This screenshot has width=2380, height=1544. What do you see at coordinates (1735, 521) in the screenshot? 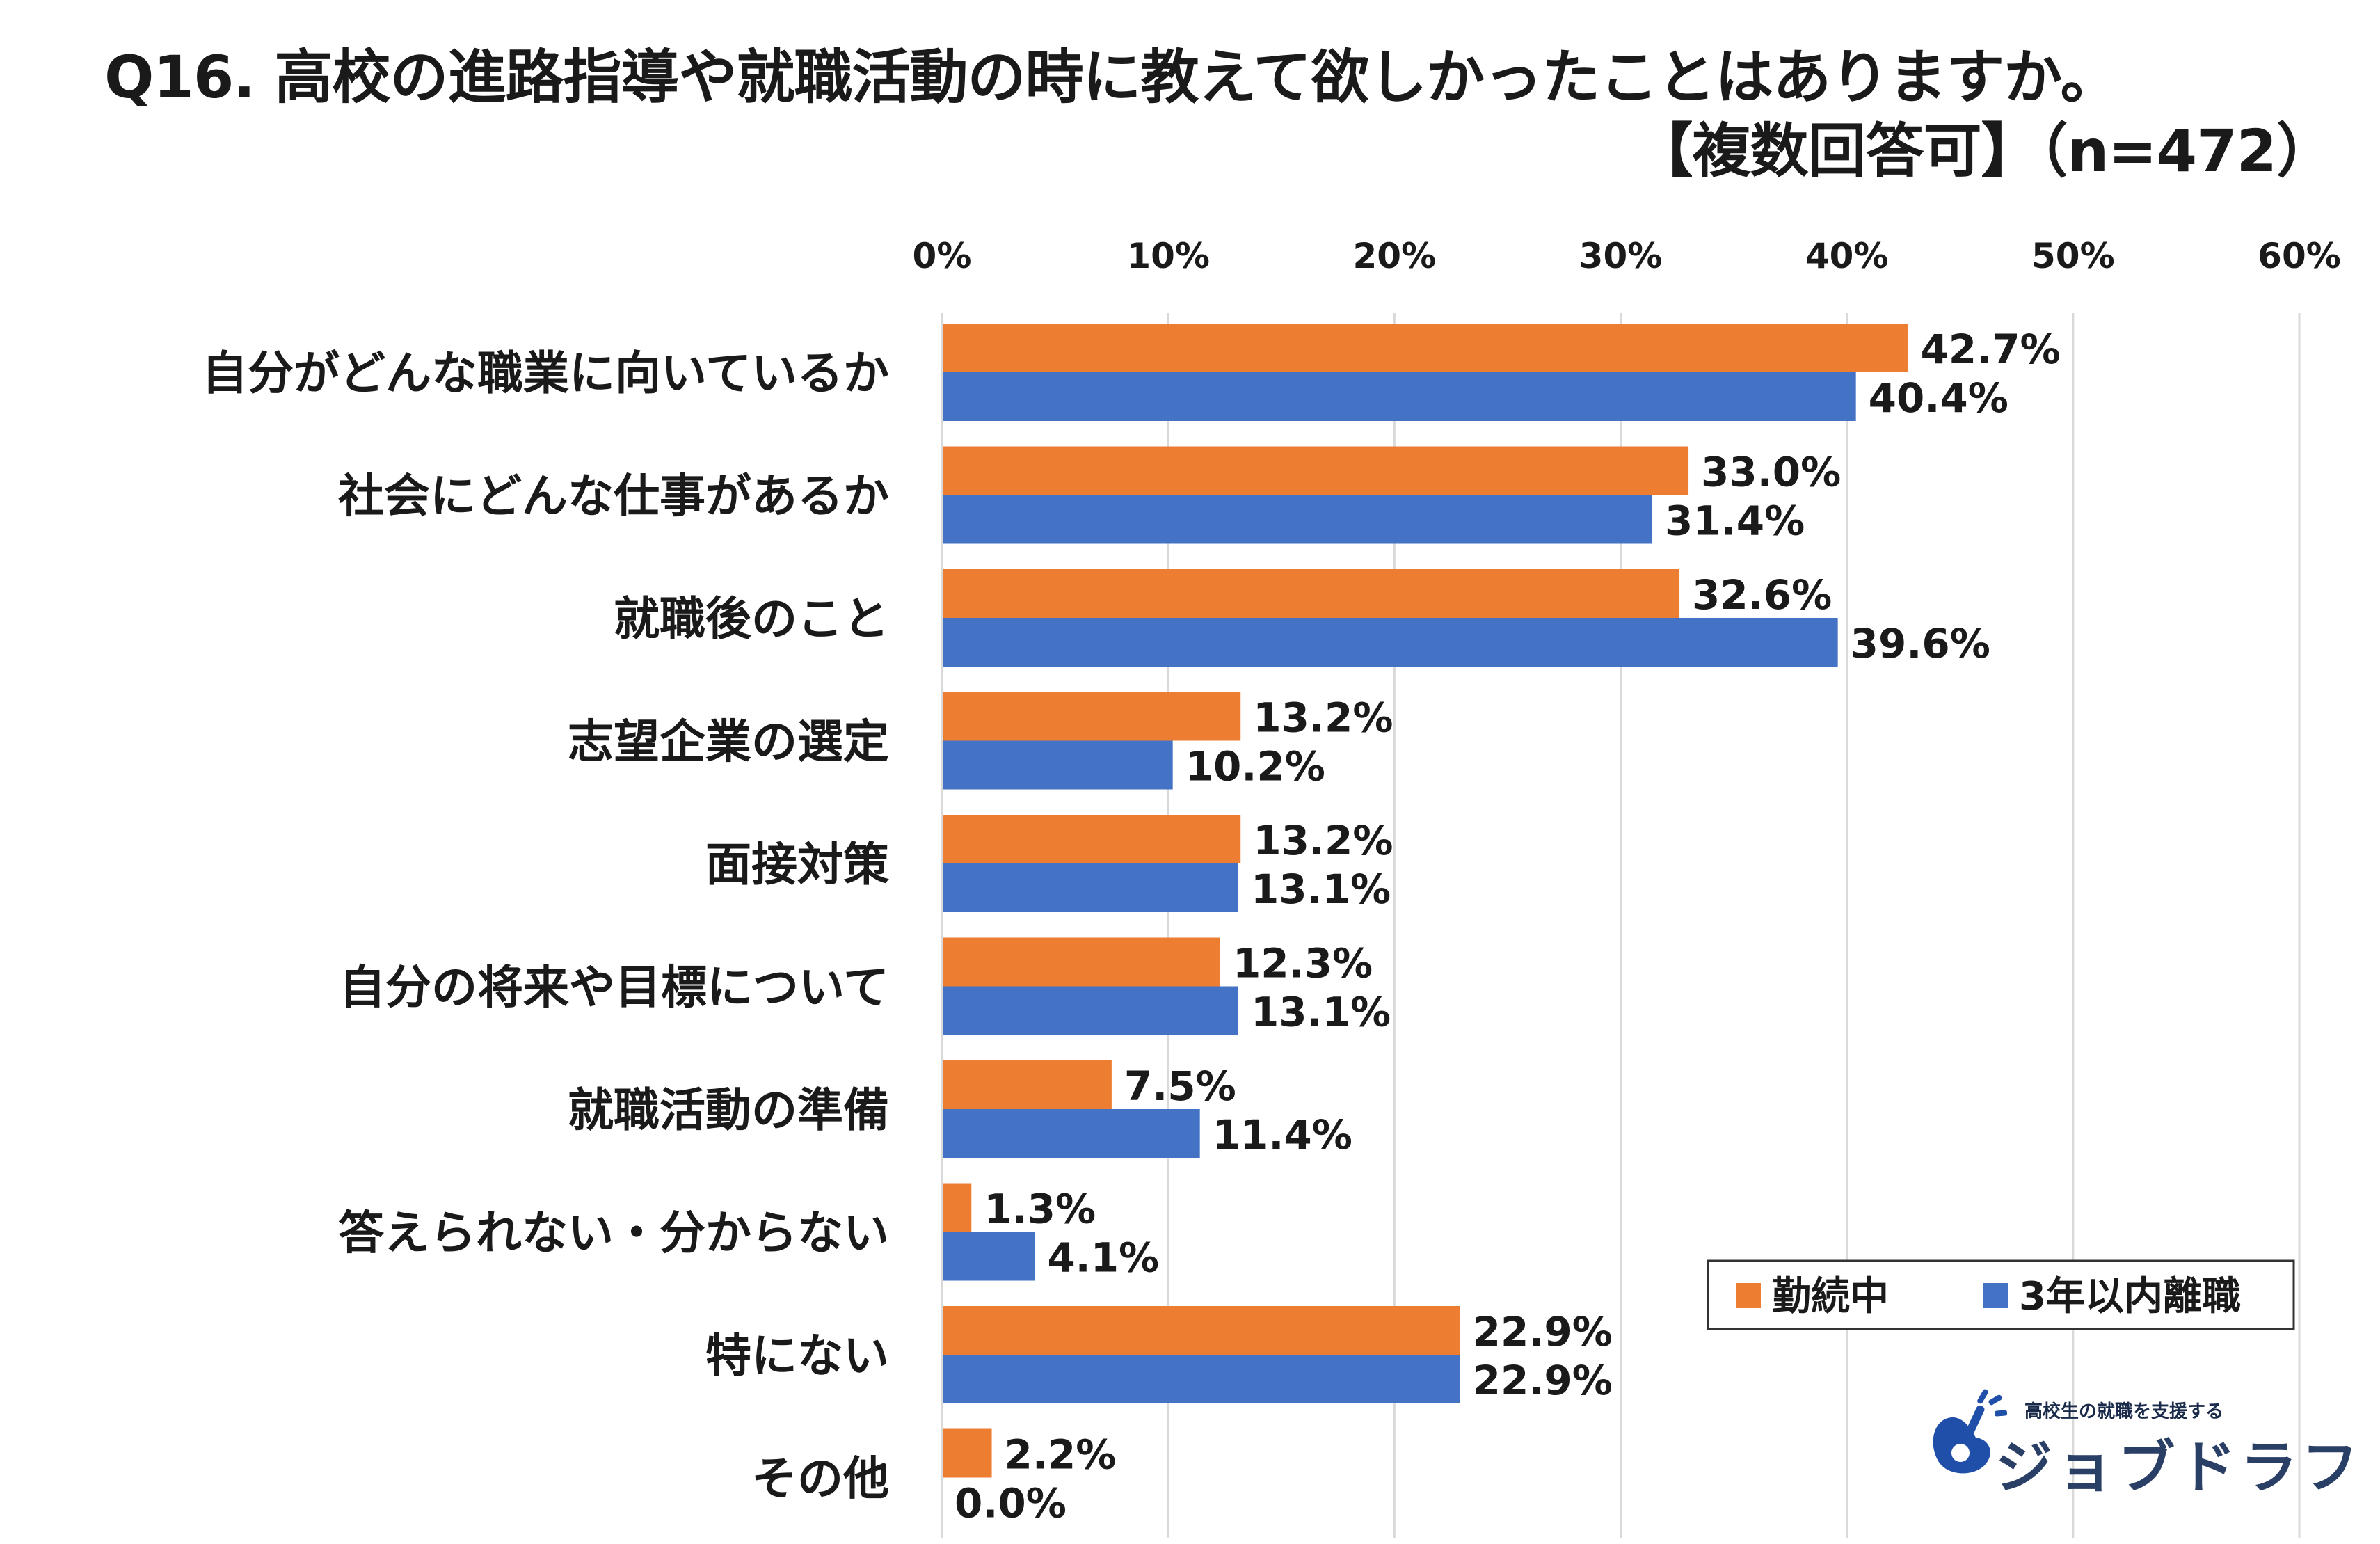
I see `data-label: 31.4%` at bounding box center [1735, 521].